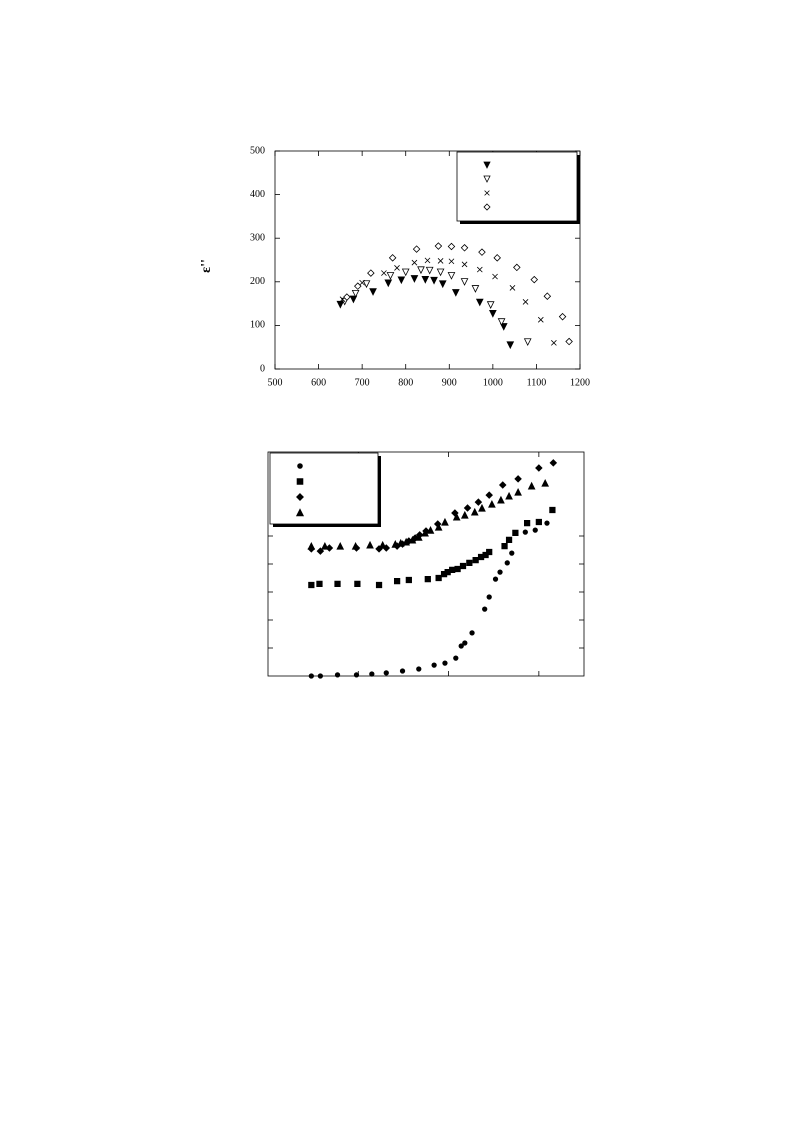  I want to click on y-tick-label: 0, so click(262, 368).